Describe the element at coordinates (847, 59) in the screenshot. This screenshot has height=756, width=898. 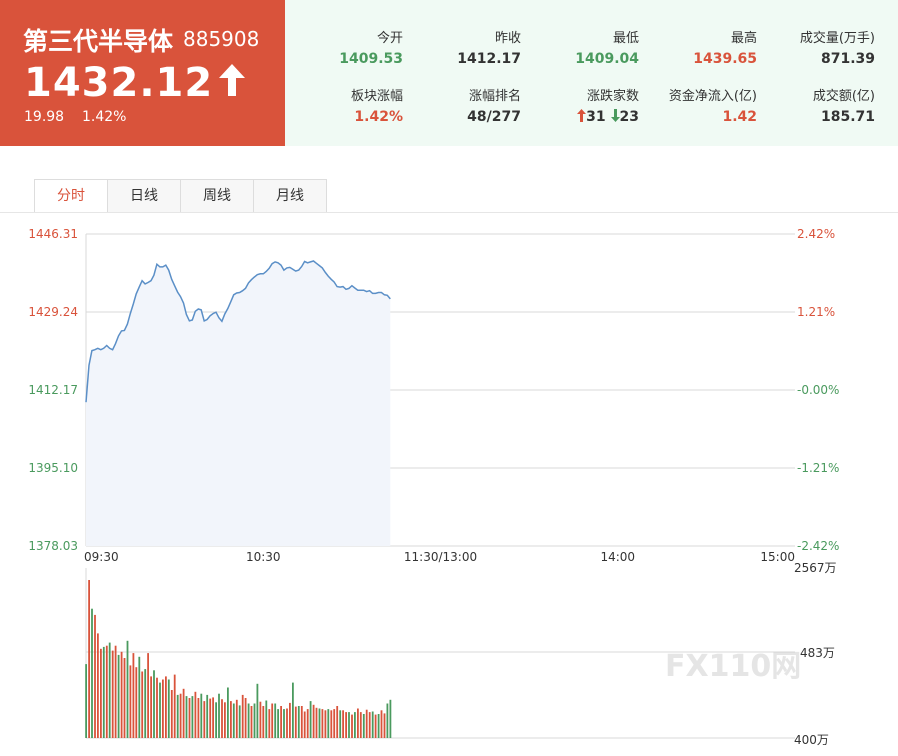
I see `stat-value-volume: 871.39` at that location.